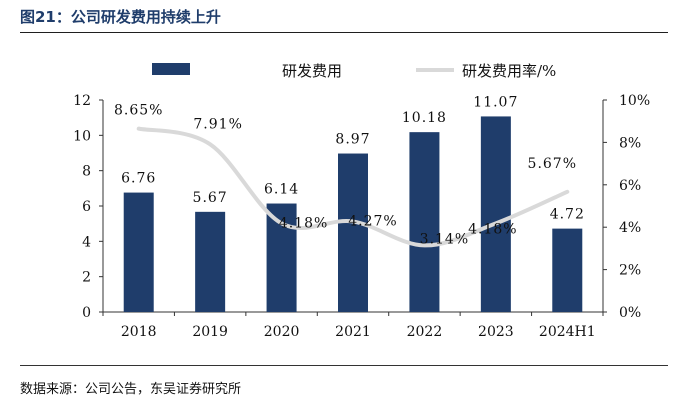  Describe the element at coordinates (567, 332) in the screenshot. I see `x-tick-label: 2024H1` at that location.